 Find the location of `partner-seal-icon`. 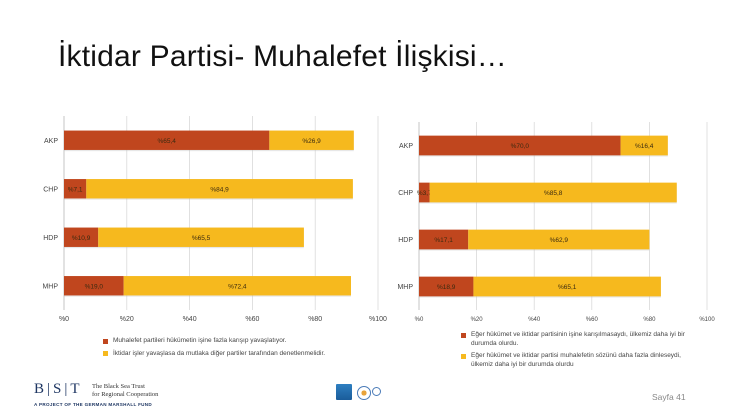

partner-seal-icon is located at coordinates (364, 393).